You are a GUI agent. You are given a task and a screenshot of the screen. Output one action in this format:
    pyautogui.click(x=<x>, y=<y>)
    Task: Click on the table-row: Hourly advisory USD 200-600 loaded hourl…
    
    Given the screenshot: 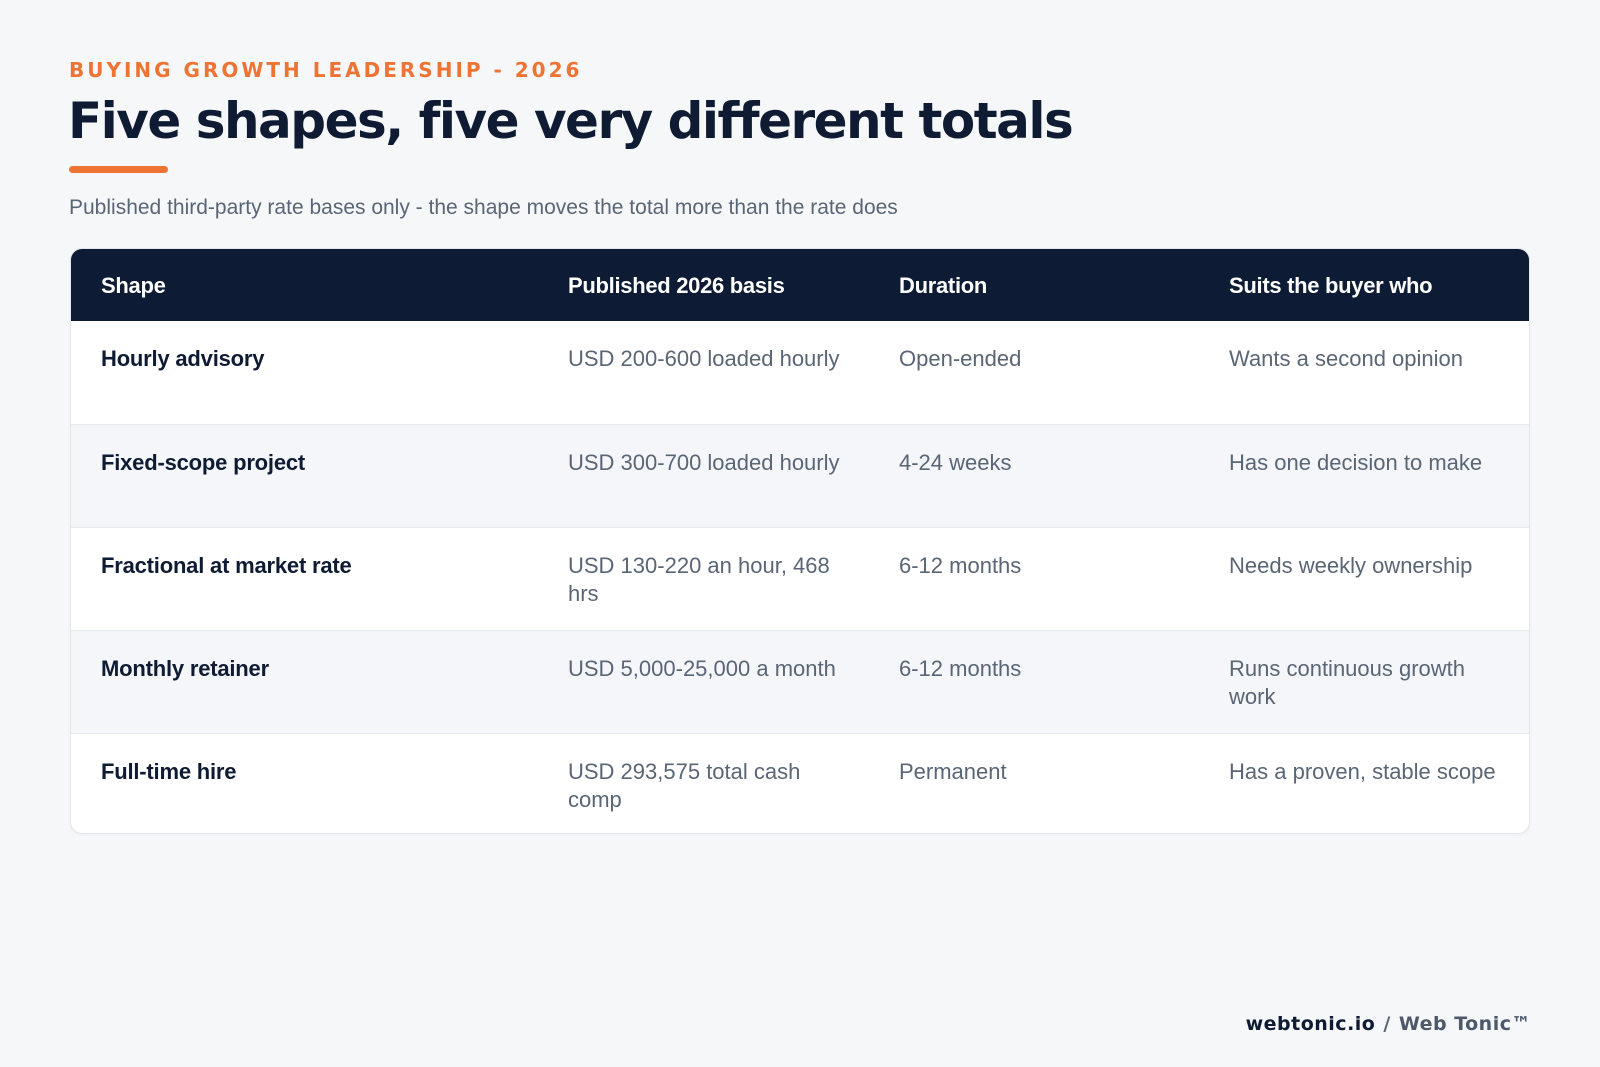 What is the action you would take?
    pyautogui.click(x=800, y=372)
    